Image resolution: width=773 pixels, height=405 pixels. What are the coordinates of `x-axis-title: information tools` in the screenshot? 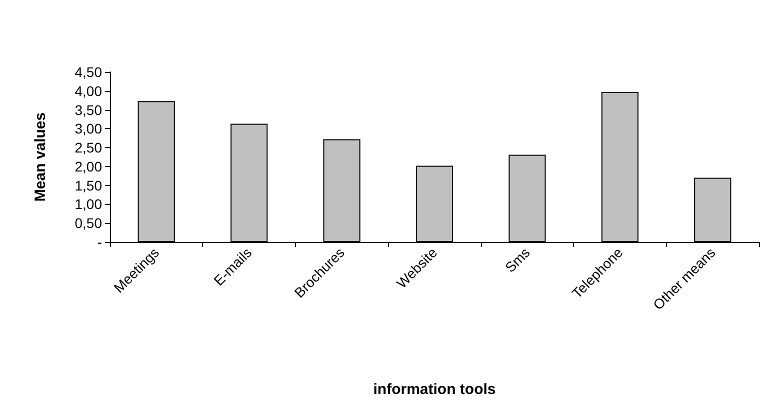 It's located at (434, 389).